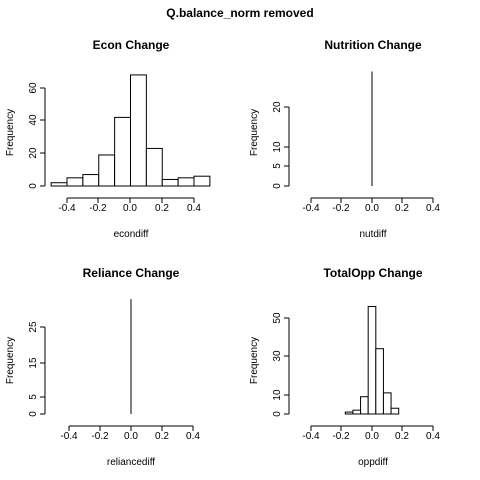  I want to click on y-tick-label: 15, so click(33, 363).